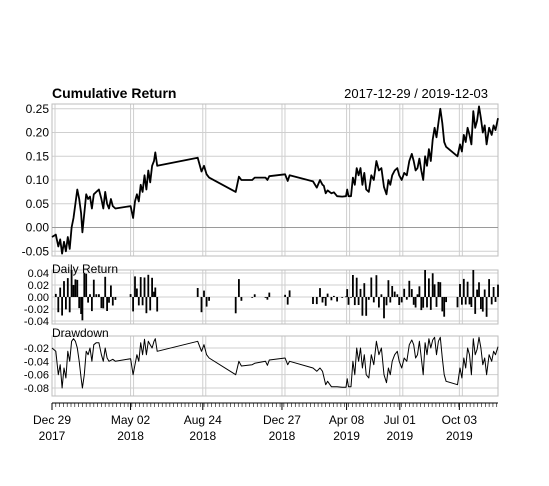 This screenshot has width=549, height=486. What do you see at coordinates (416, 93) in the screenshot?
I see `date-range-label: 2017-12-29 / 2019-12-03` at bounding box center [416, 93].